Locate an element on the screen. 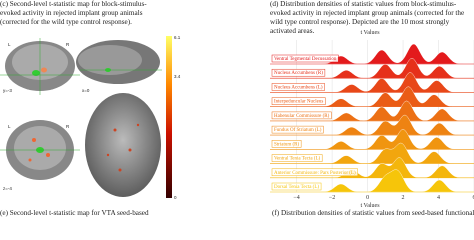  x-axis-label: t Values is located at coordinates (370, 206).